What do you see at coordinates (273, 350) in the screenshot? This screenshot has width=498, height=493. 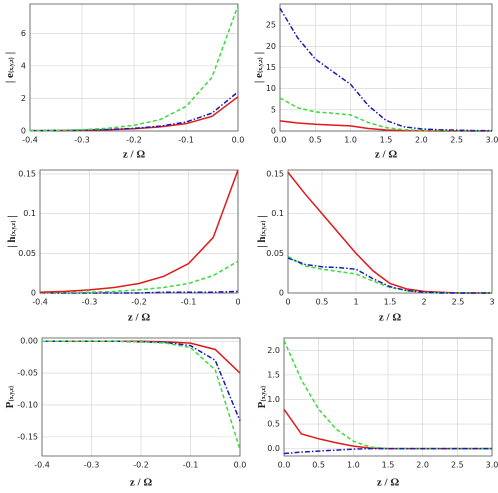 I see `y-tick-label: 2.0` at bounding box center [273, 350].